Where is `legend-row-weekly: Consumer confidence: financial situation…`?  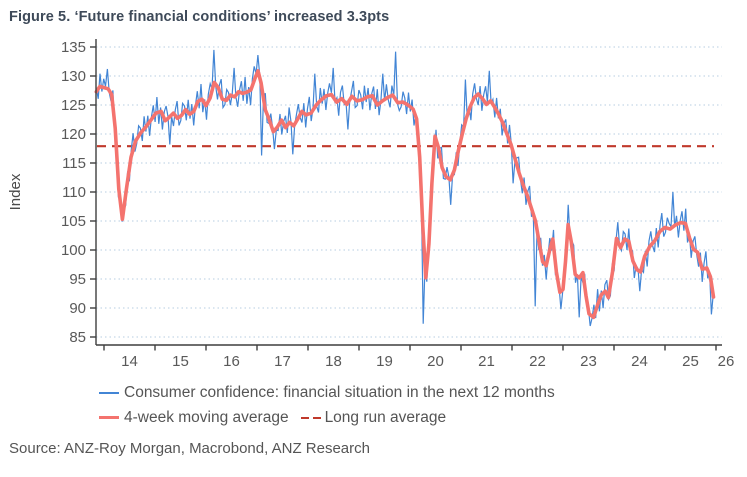
legend-row-weekly: Consumer confidence: financial situation… is located at coordinates (423, 392).